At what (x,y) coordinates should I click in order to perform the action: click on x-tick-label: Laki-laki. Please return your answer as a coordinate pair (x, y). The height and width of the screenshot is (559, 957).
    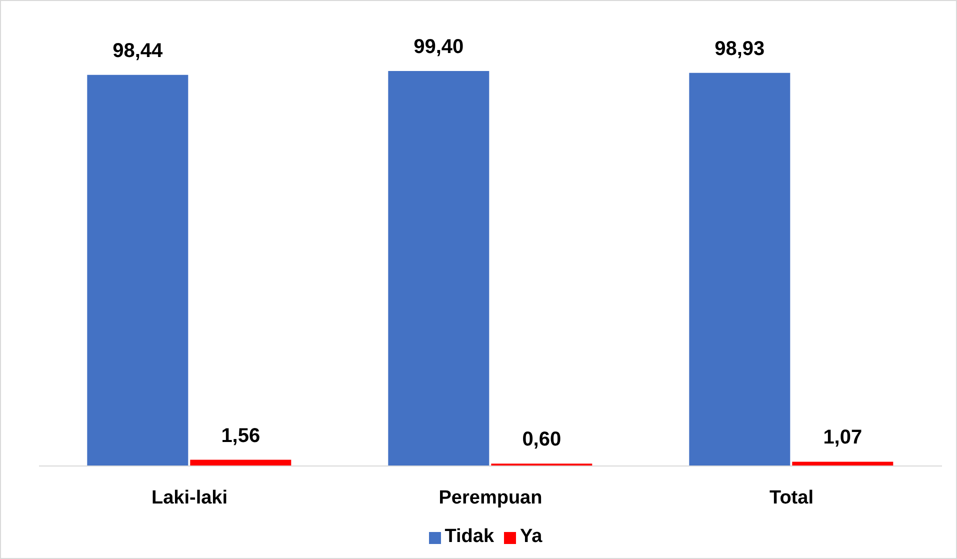
    Looking at the image, I should click on (189, 497).